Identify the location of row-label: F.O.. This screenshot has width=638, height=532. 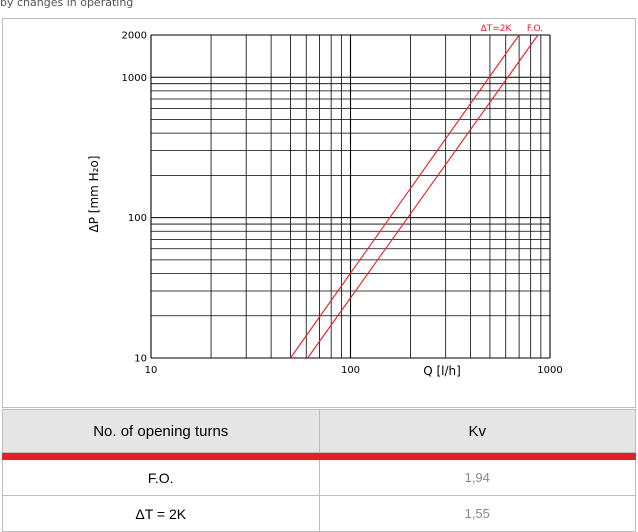
(161, 477).